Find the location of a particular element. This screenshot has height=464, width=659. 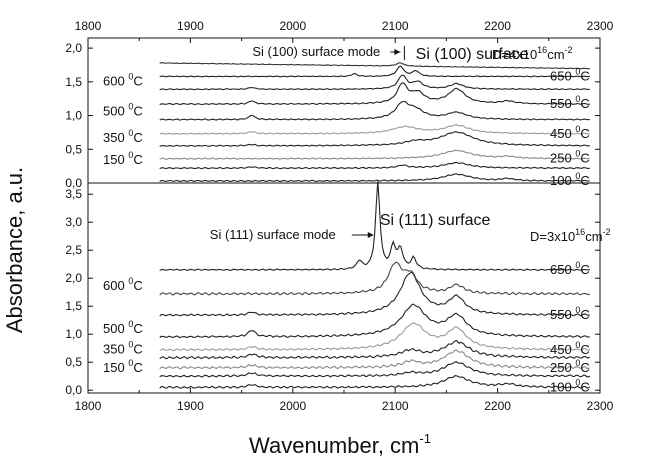

si100-y-tick-label: 2,0 is located at coordinates (73, 48).